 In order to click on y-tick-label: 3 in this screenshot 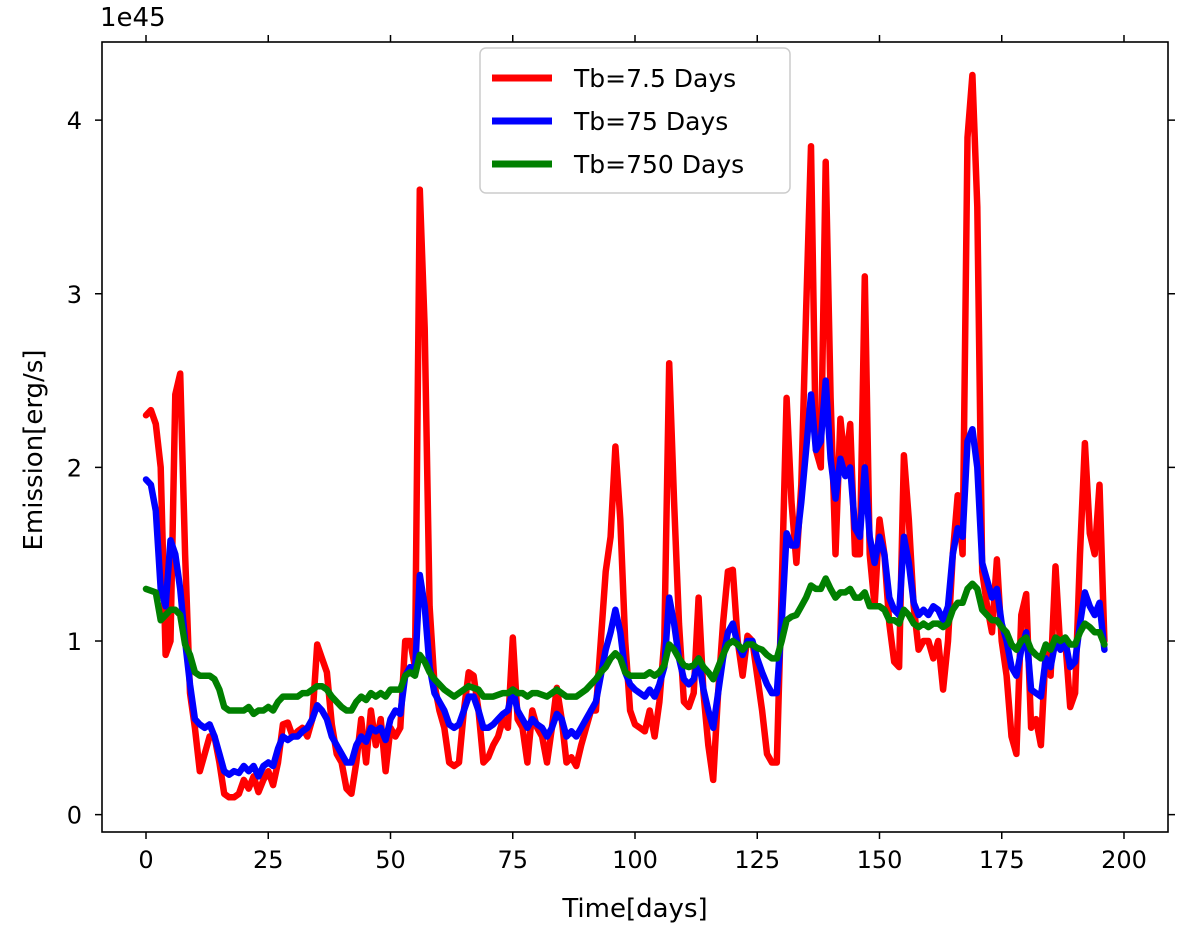, I will do `click(74, 295)`.